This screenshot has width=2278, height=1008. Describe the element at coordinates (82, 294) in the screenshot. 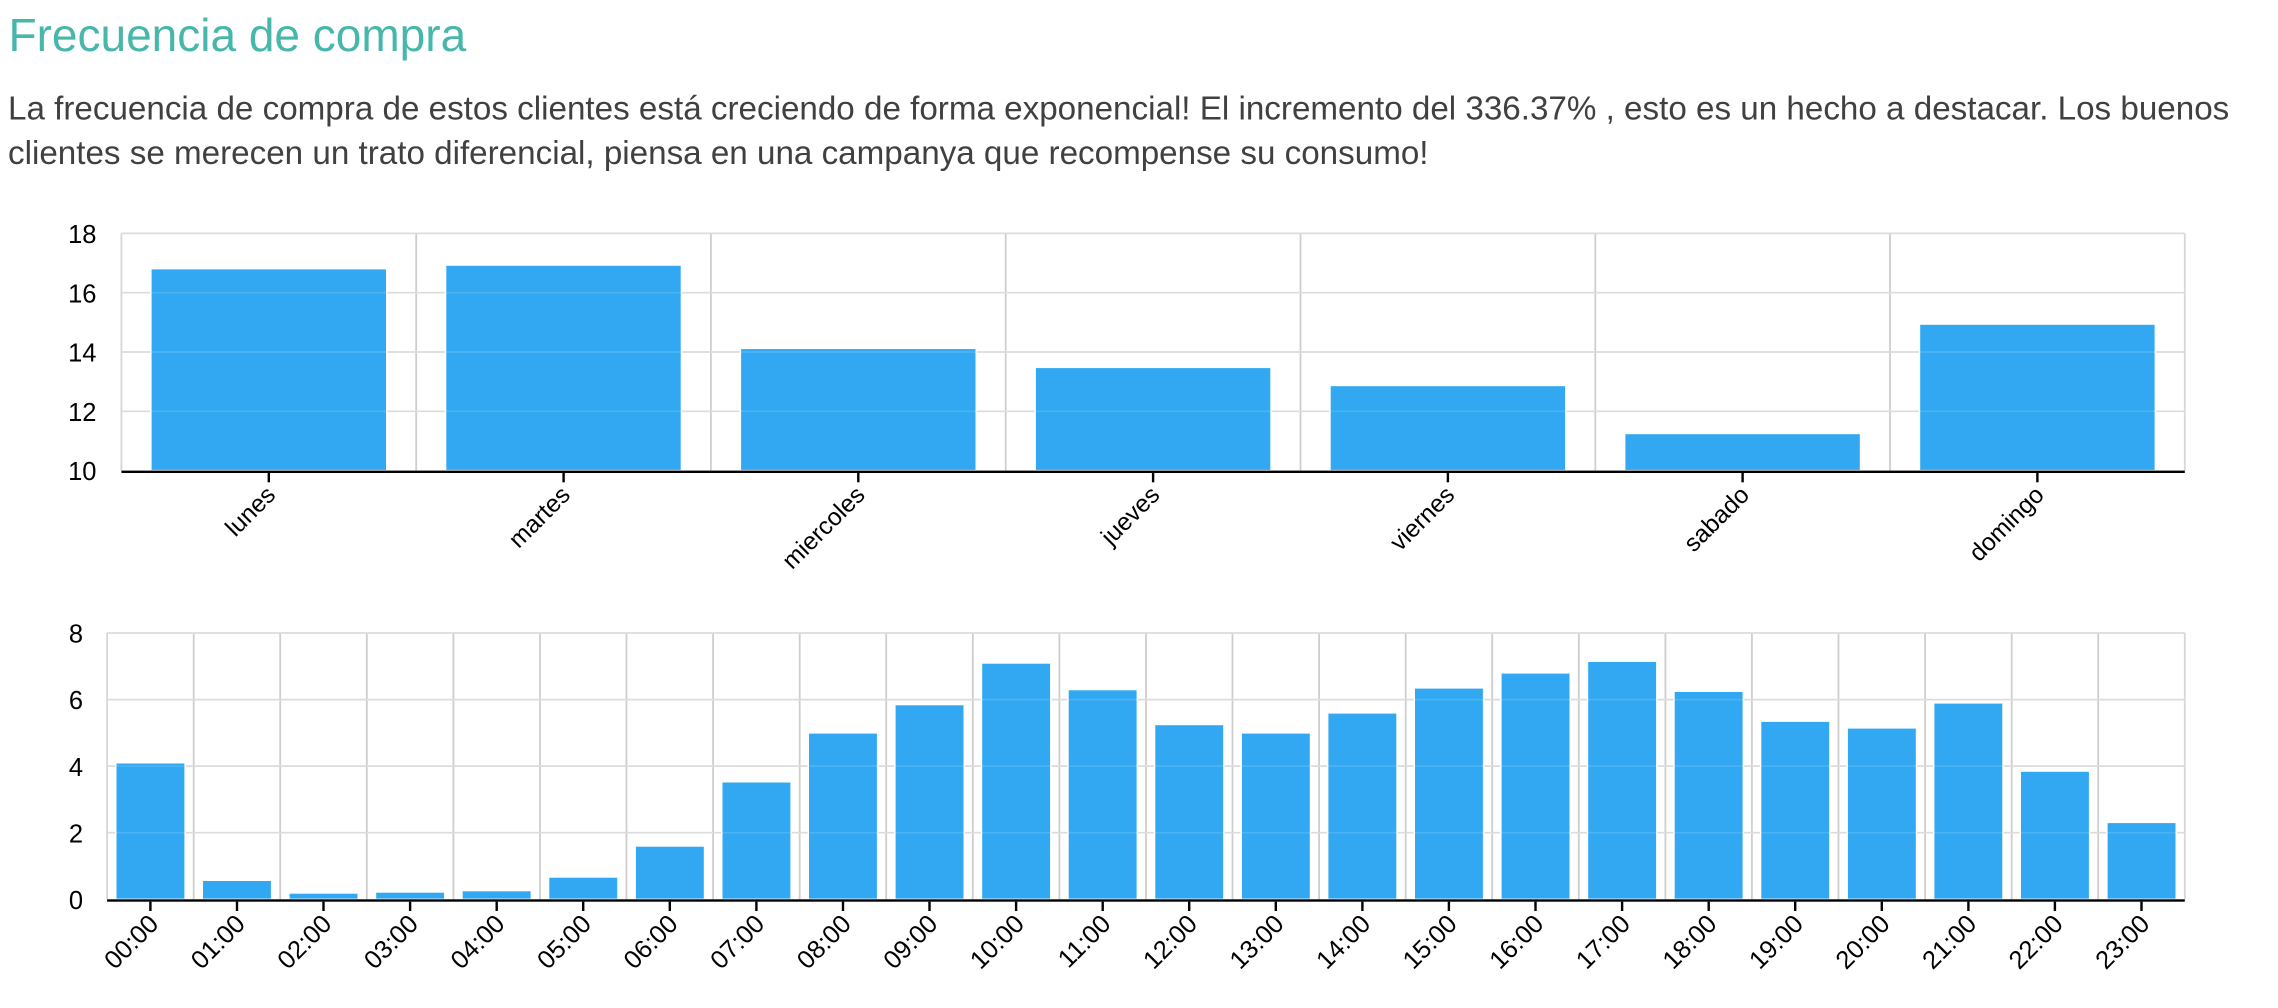

I see `svg-text: 16` at that location.